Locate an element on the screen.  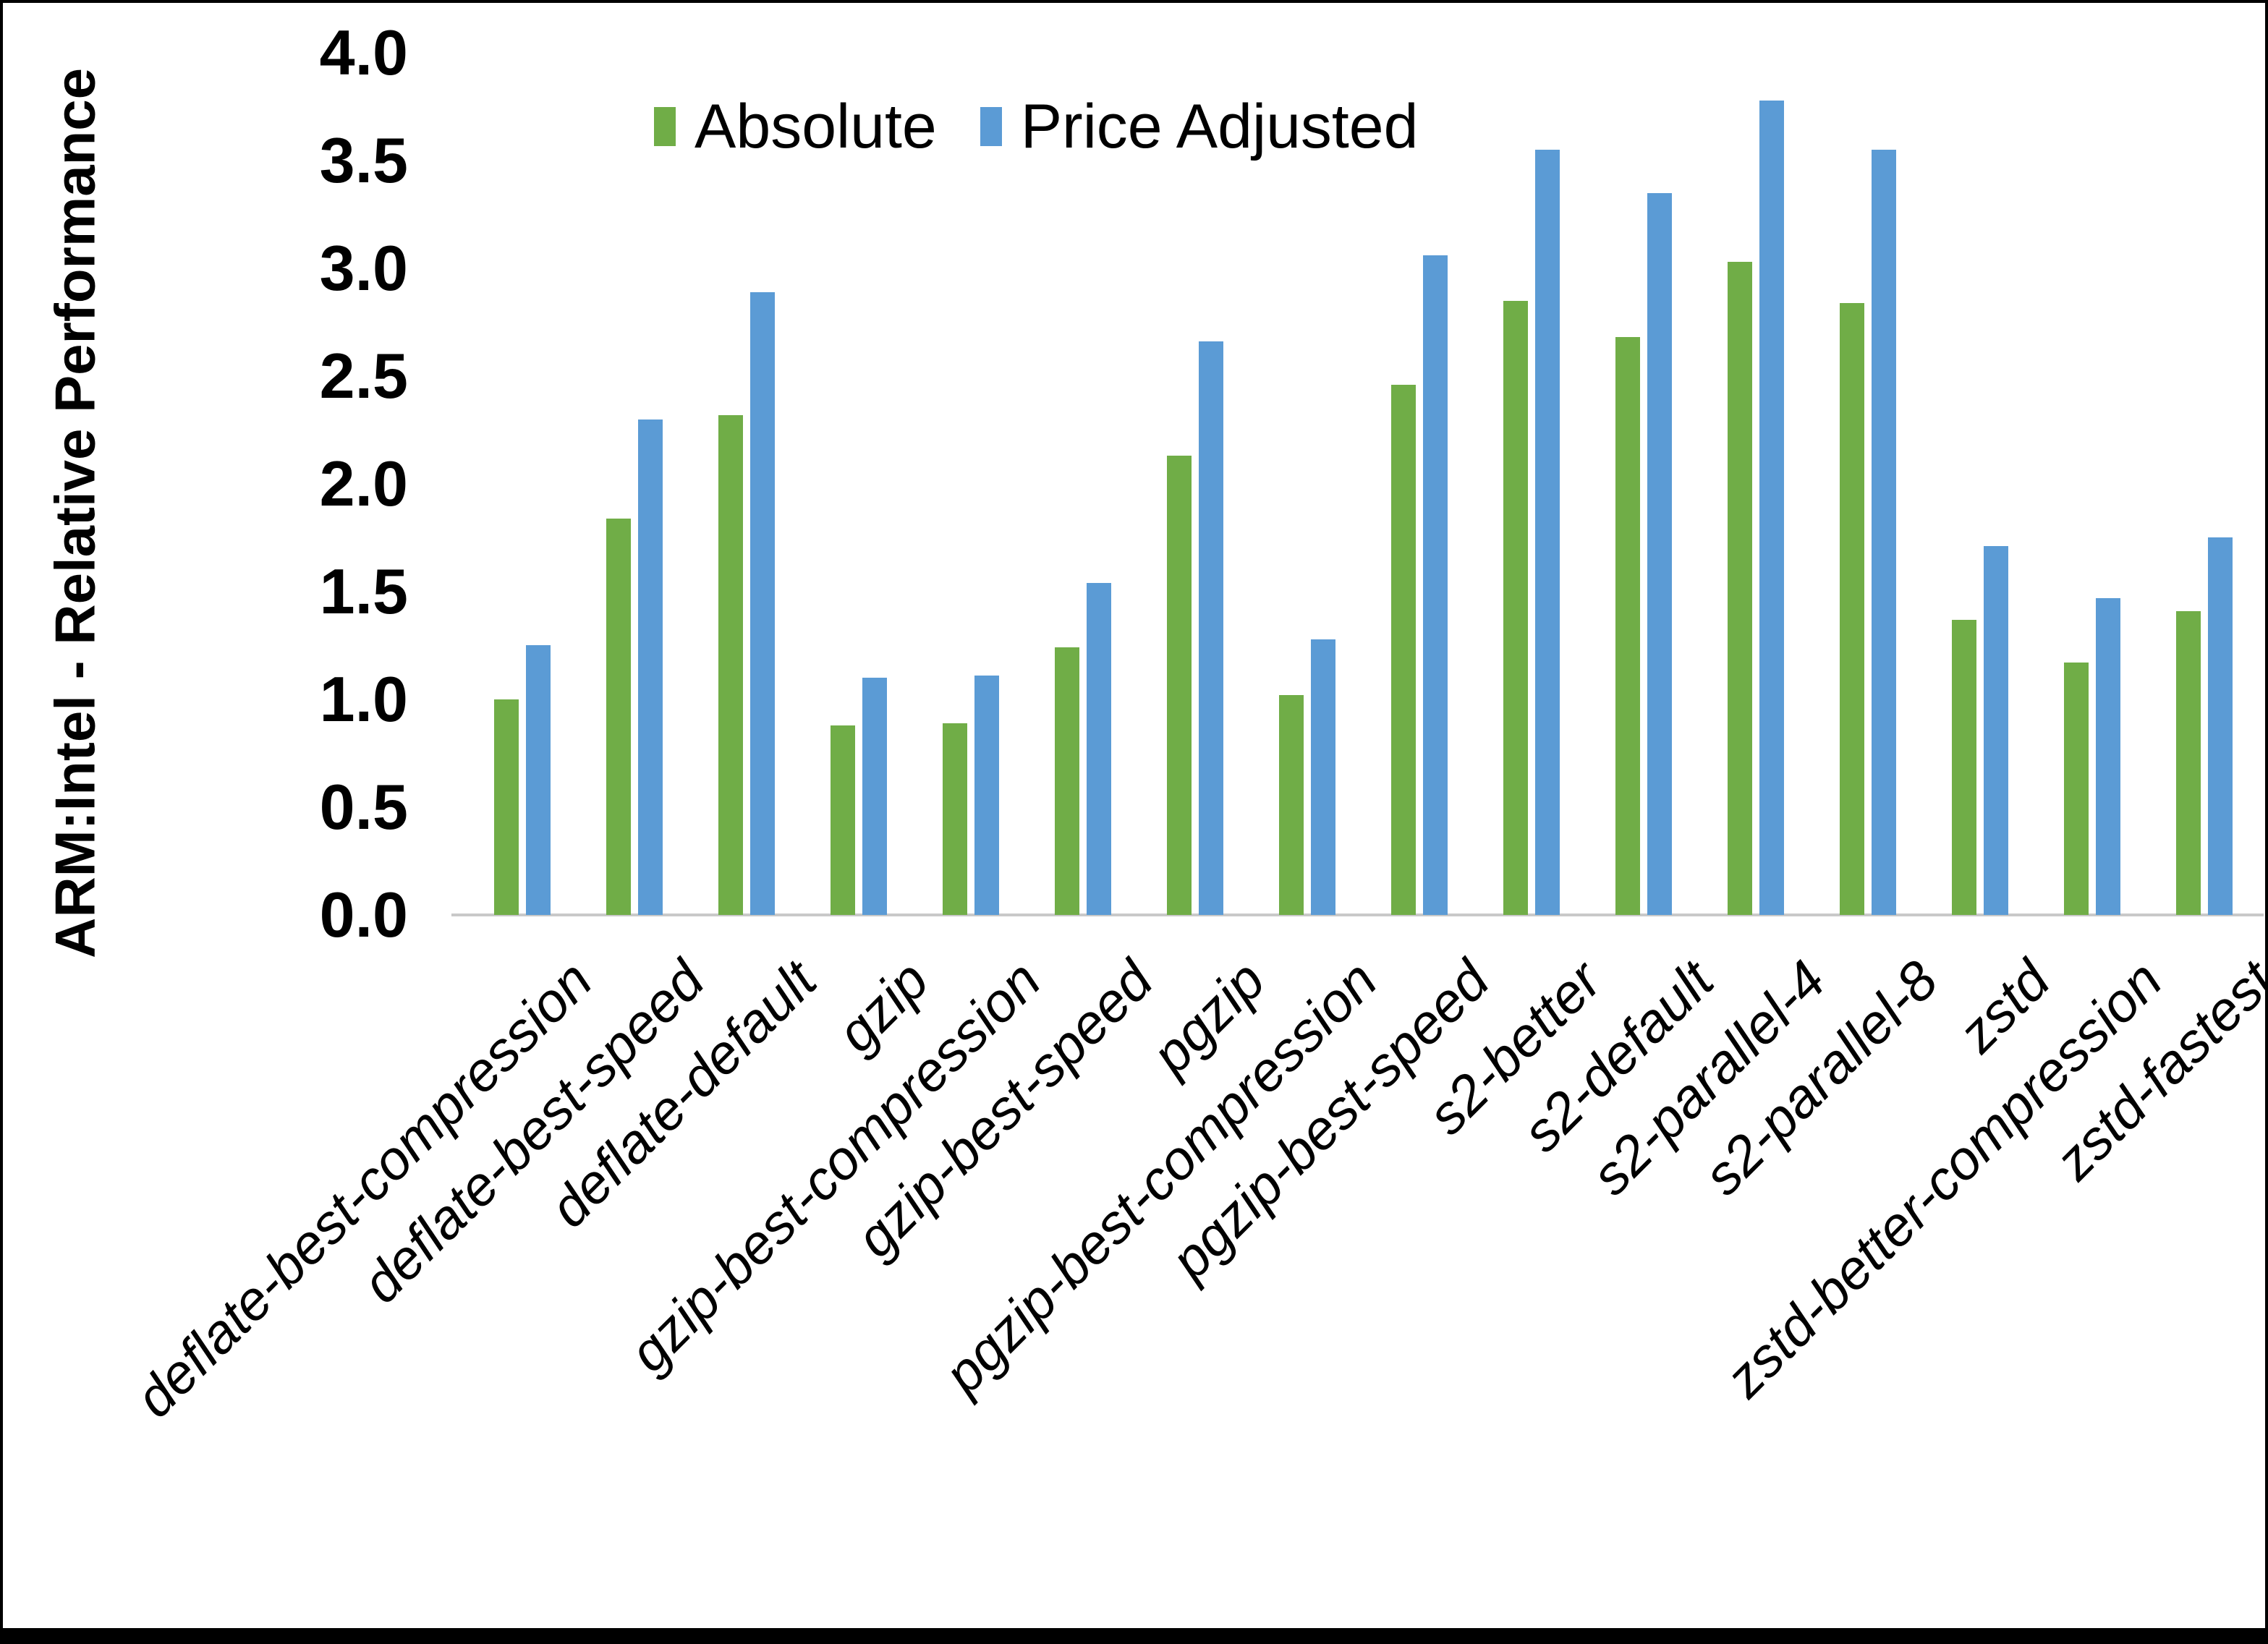
legend: Absolute Price Adjusted is located at coordinates (1036, 126).